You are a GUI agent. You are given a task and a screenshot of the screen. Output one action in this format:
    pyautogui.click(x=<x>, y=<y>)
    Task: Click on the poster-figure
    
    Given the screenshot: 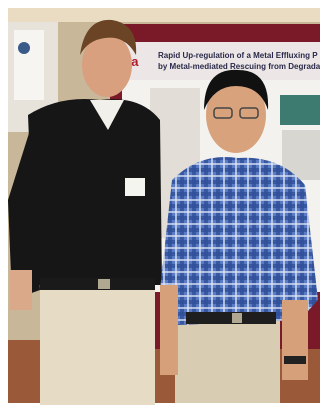 What is the action you would take?
    pyautogui.click(x=300, y=110)
    